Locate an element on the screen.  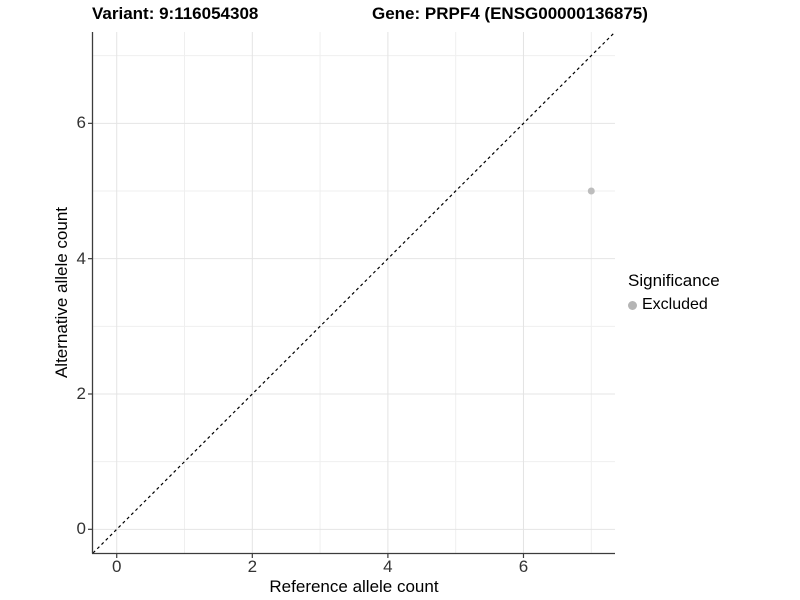
legend-title: Significance is located at coordinates (674, 280).